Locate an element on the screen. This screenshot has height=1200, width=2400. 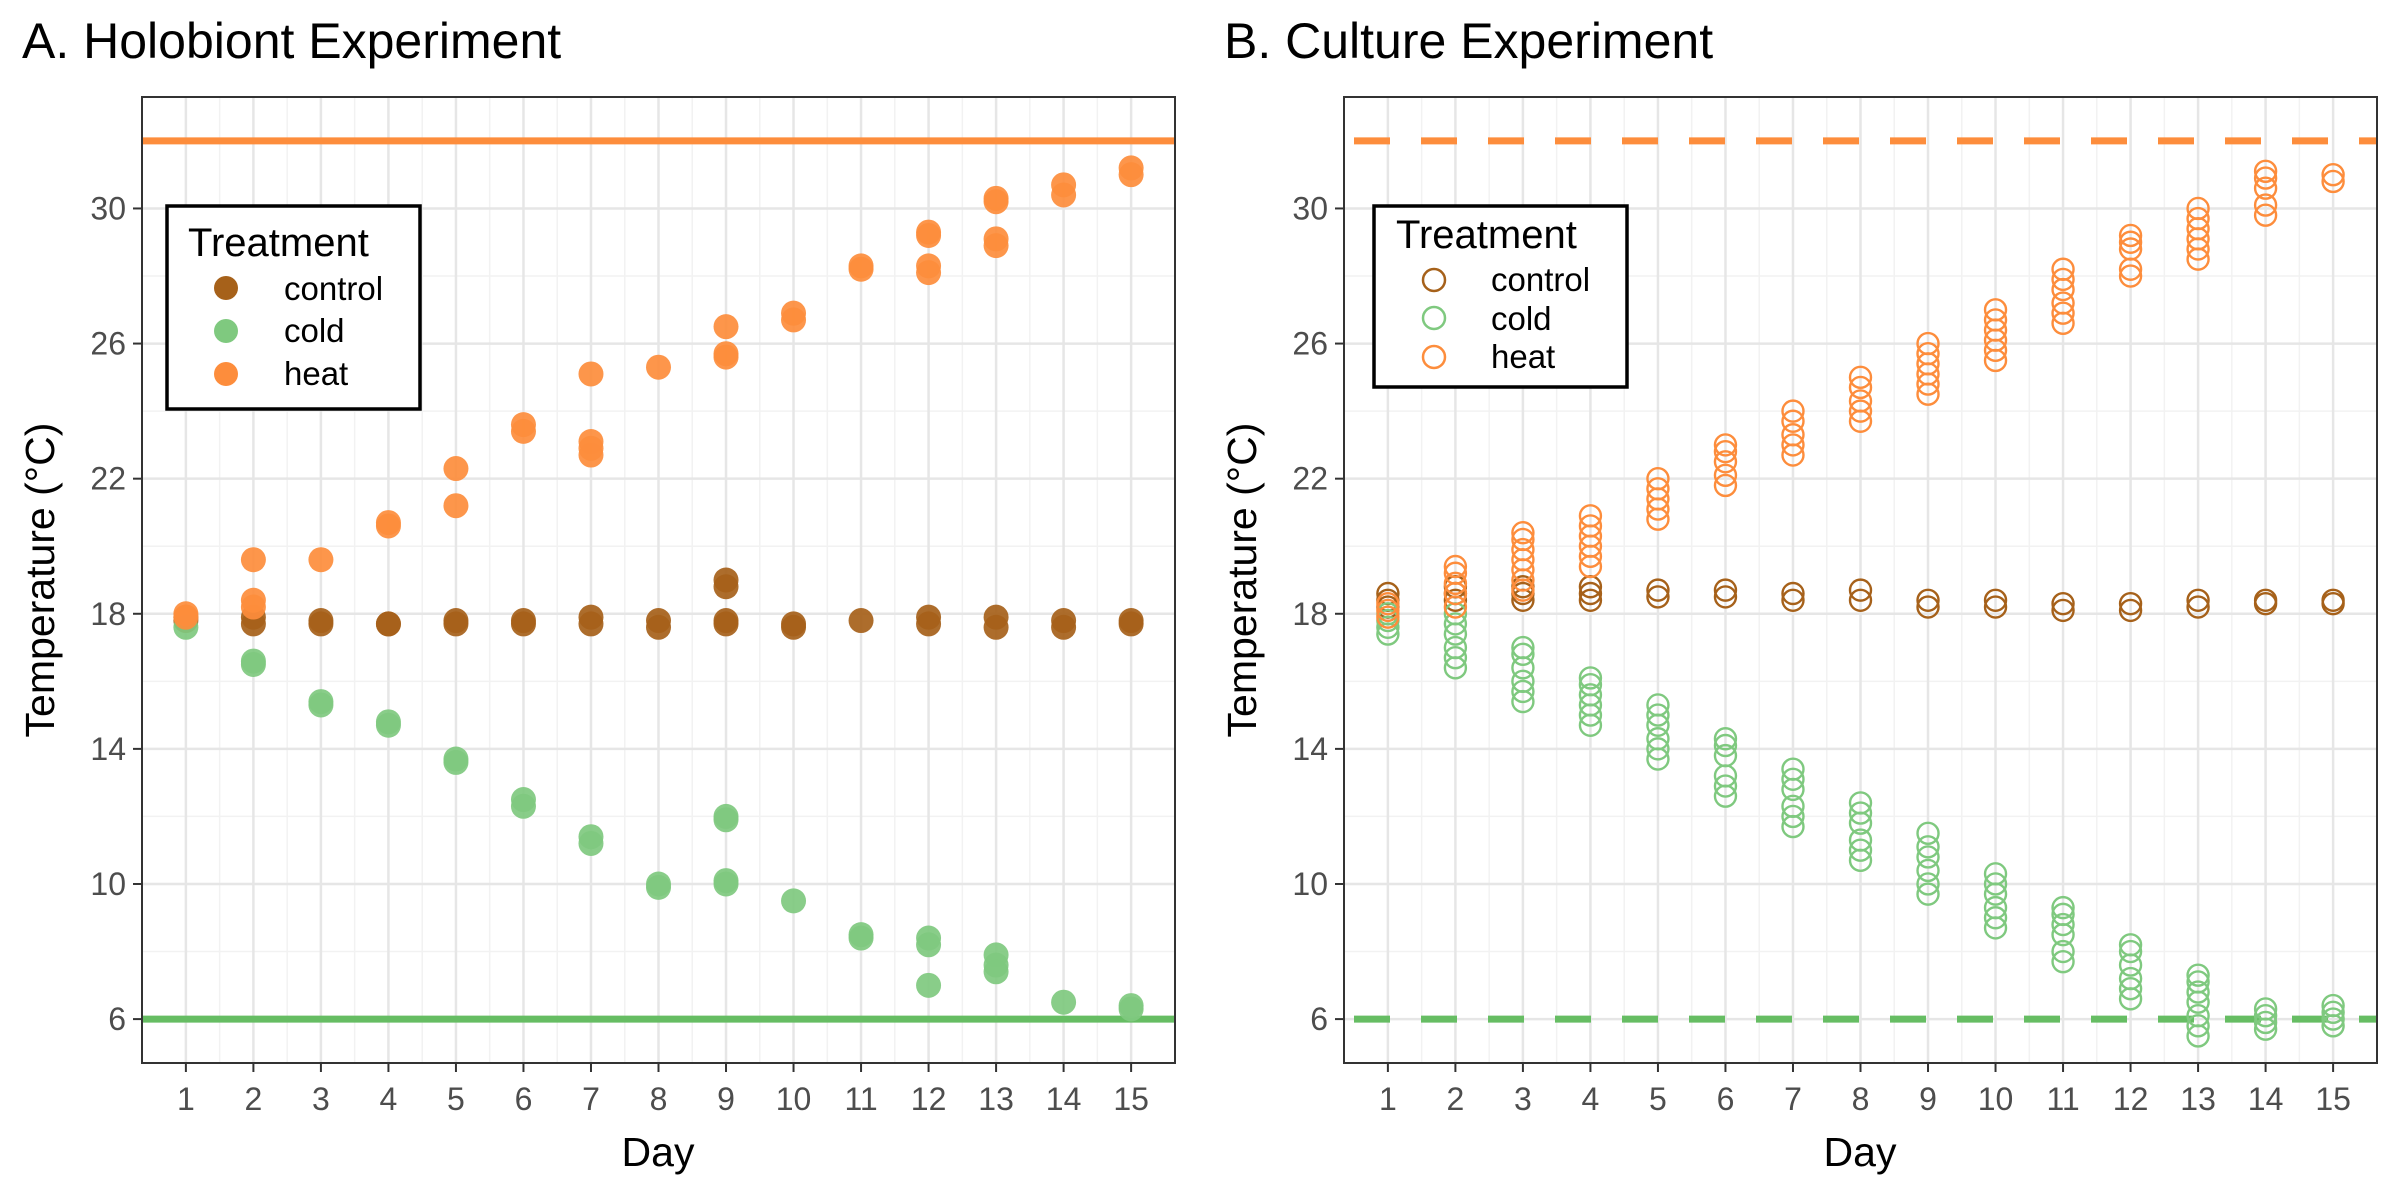
y-axis-label: Temperature (°C) is located at coordinates (40, 580).